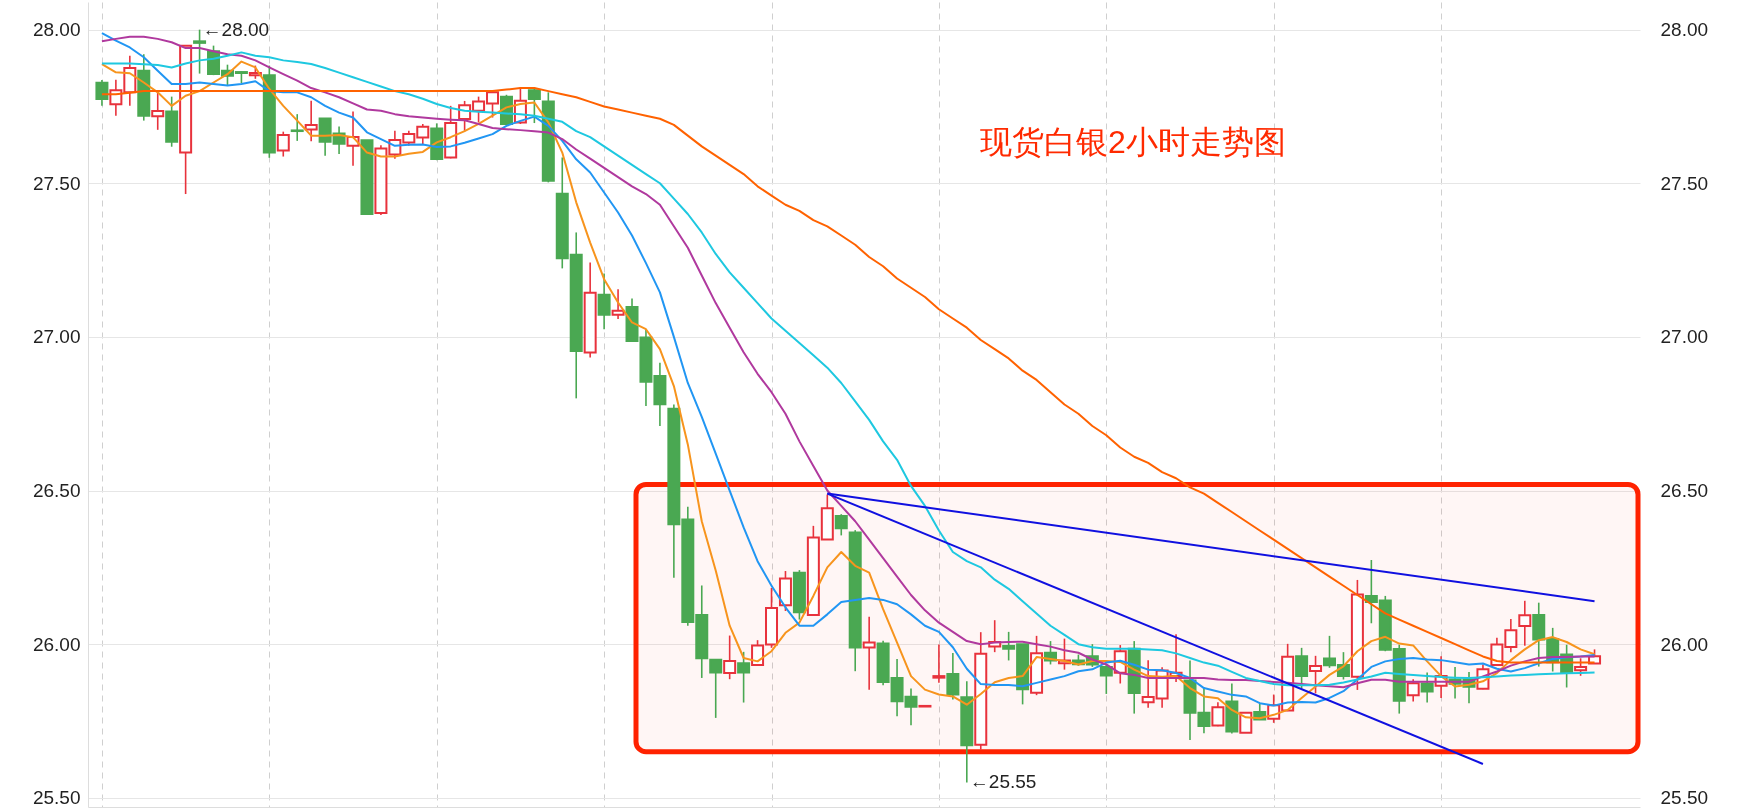 The height and width of the screenshot is (812, 1746). What do you see at coordinates (56, 337) in the screenshot?
I see `y-tick-label: 27.00` at bounding box center [56, 337].